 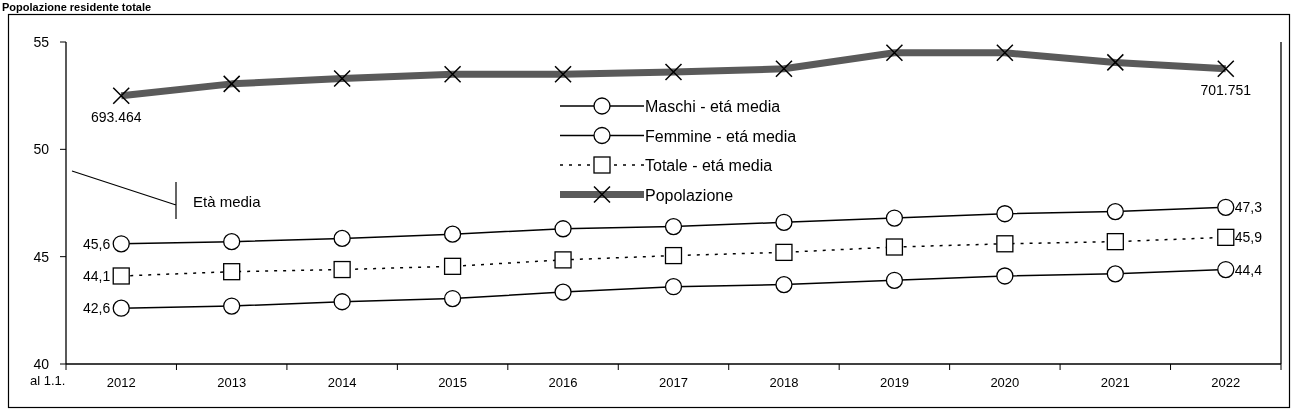 What do you see at coordinates (1226, 382) in the screenshot?
I see `x-tick-label: 2022` at bounding box center [1226, 382].